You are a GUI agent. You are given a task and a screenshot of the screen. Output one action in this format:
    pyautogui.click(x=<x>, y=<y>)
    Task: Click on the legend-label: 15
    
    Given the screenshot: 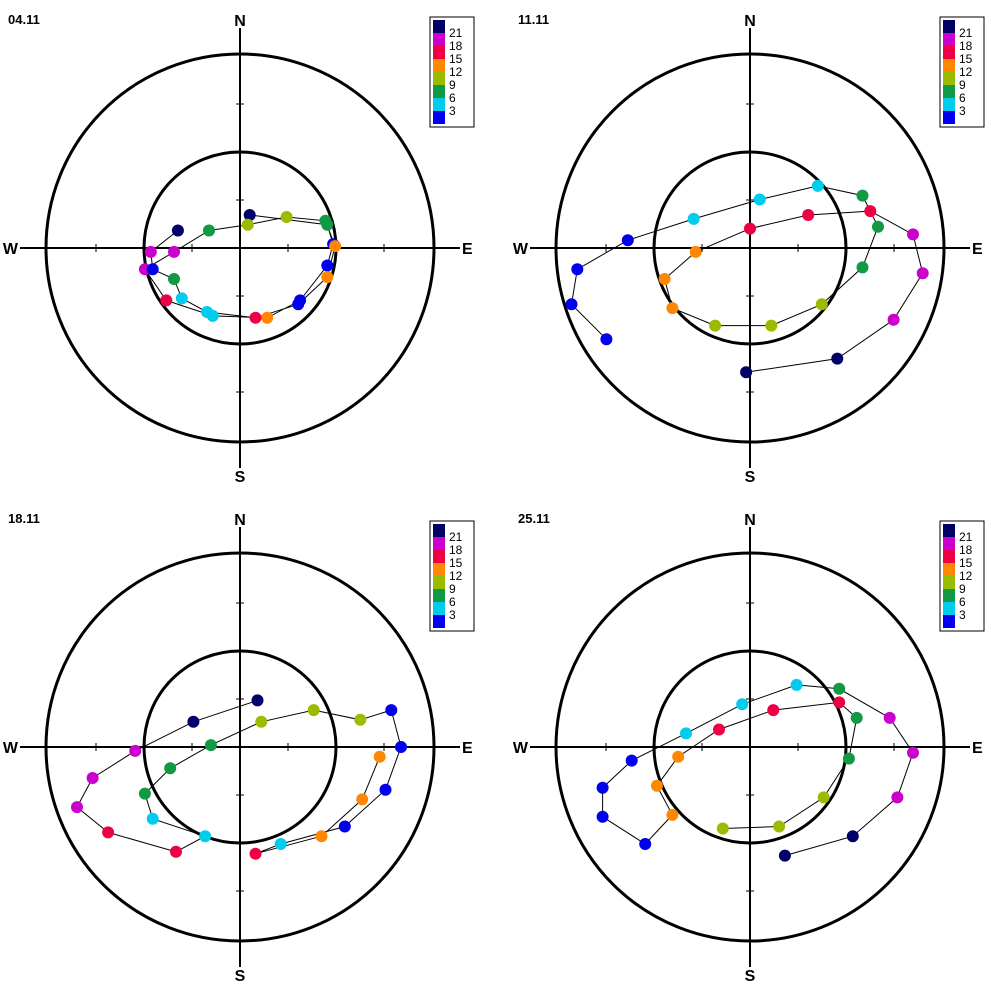 What is the action you would take?
    pyautogui.click(x=966, y=563)
    